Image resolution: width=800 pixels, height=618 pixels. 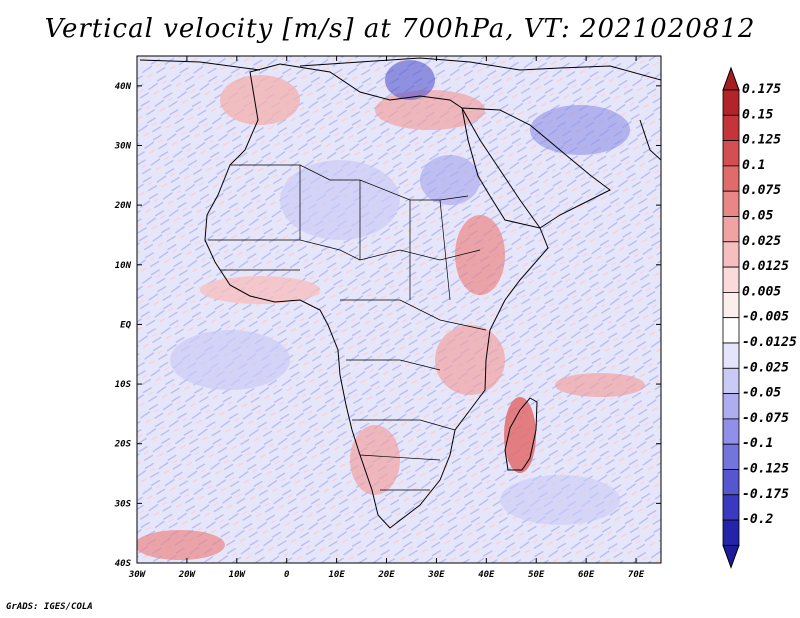 What do you see at coordinates (586, 575) in the screenshot?
I see `x-tick-label: 60E` at bounding box center [586, 575].